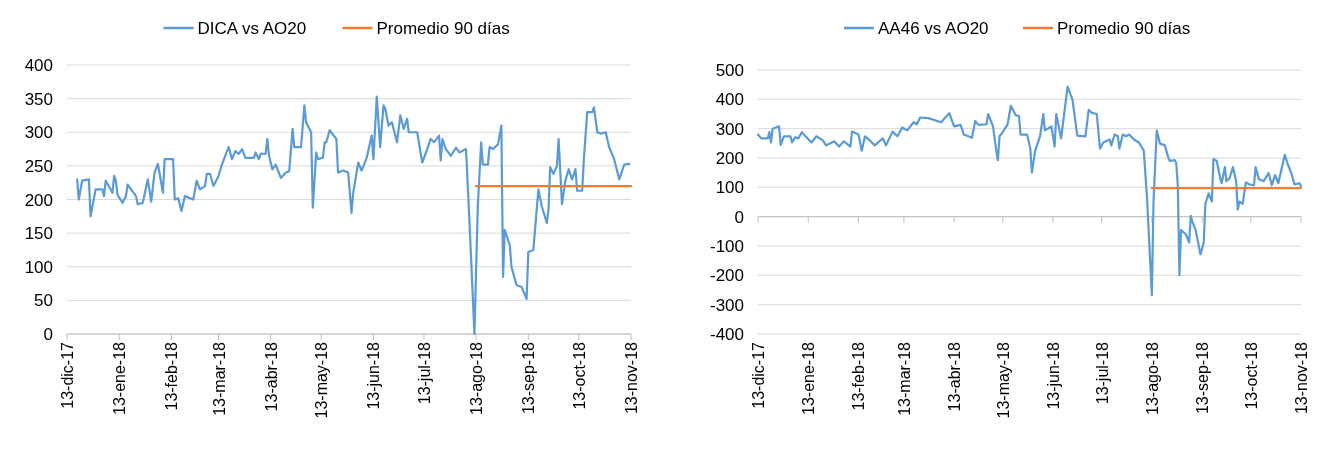  Describe the element at coordinates (726, 334) in the screenshot. I see `y-tick-label: -400` at that location.